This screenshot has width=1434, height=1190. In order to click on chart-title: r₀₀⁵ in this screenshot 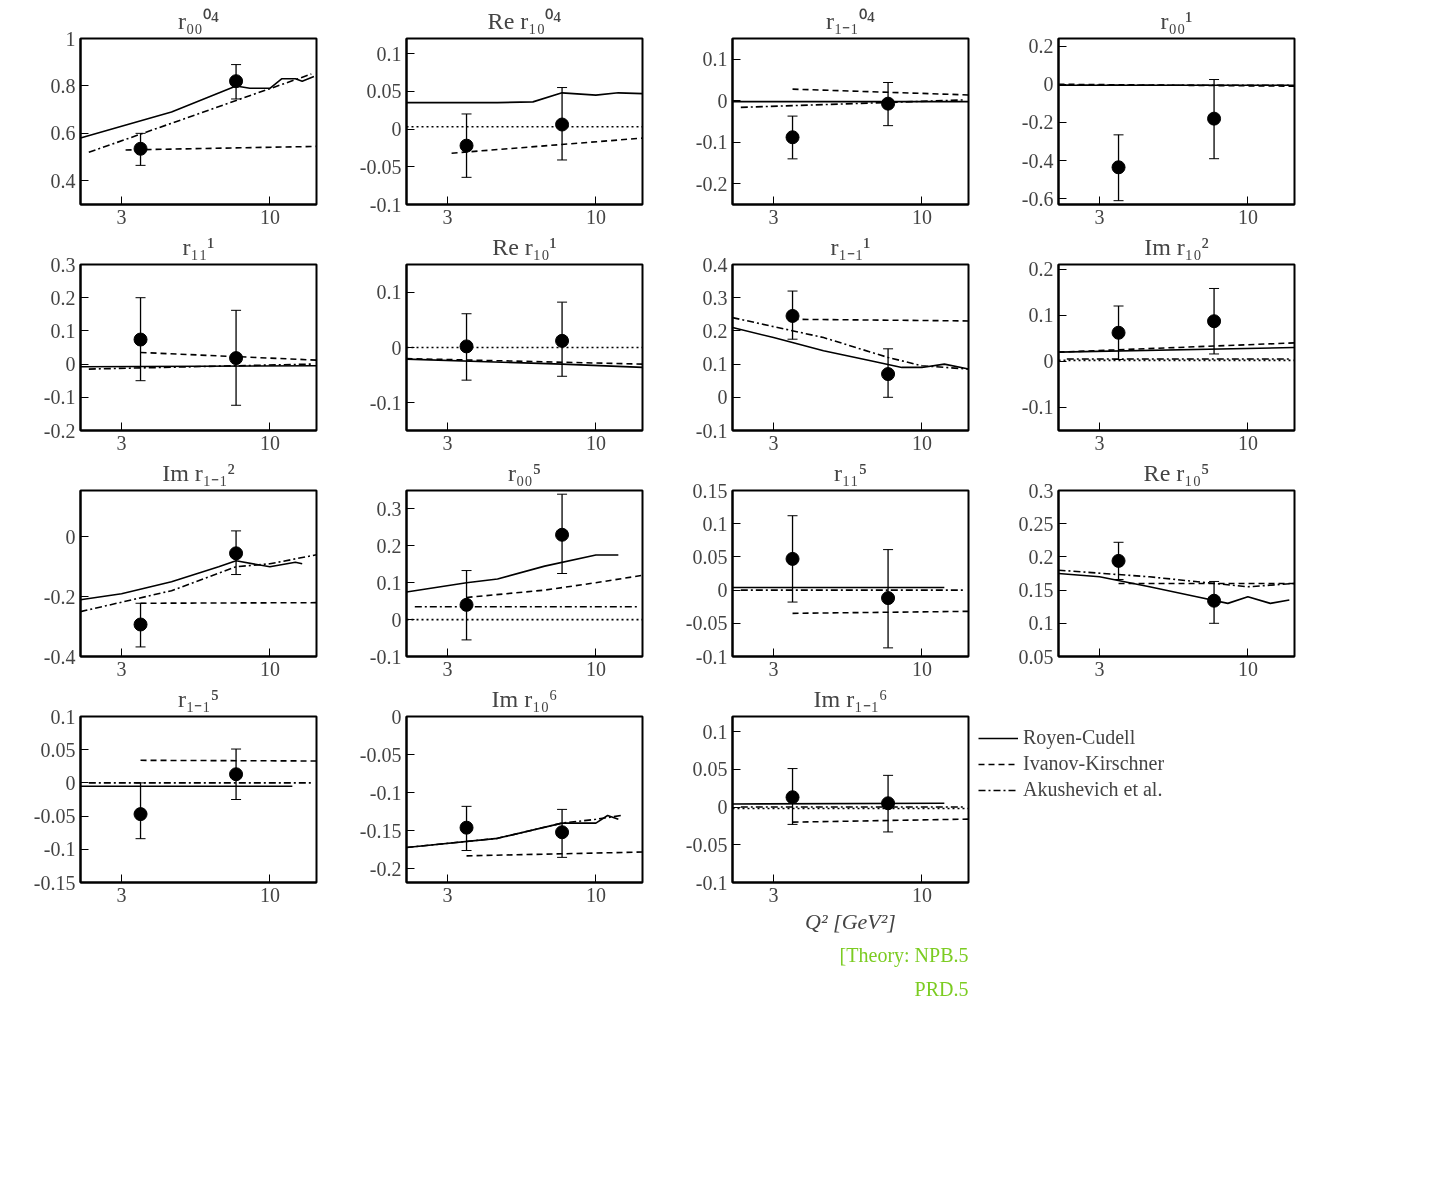, I will do `click(524, 472)`.